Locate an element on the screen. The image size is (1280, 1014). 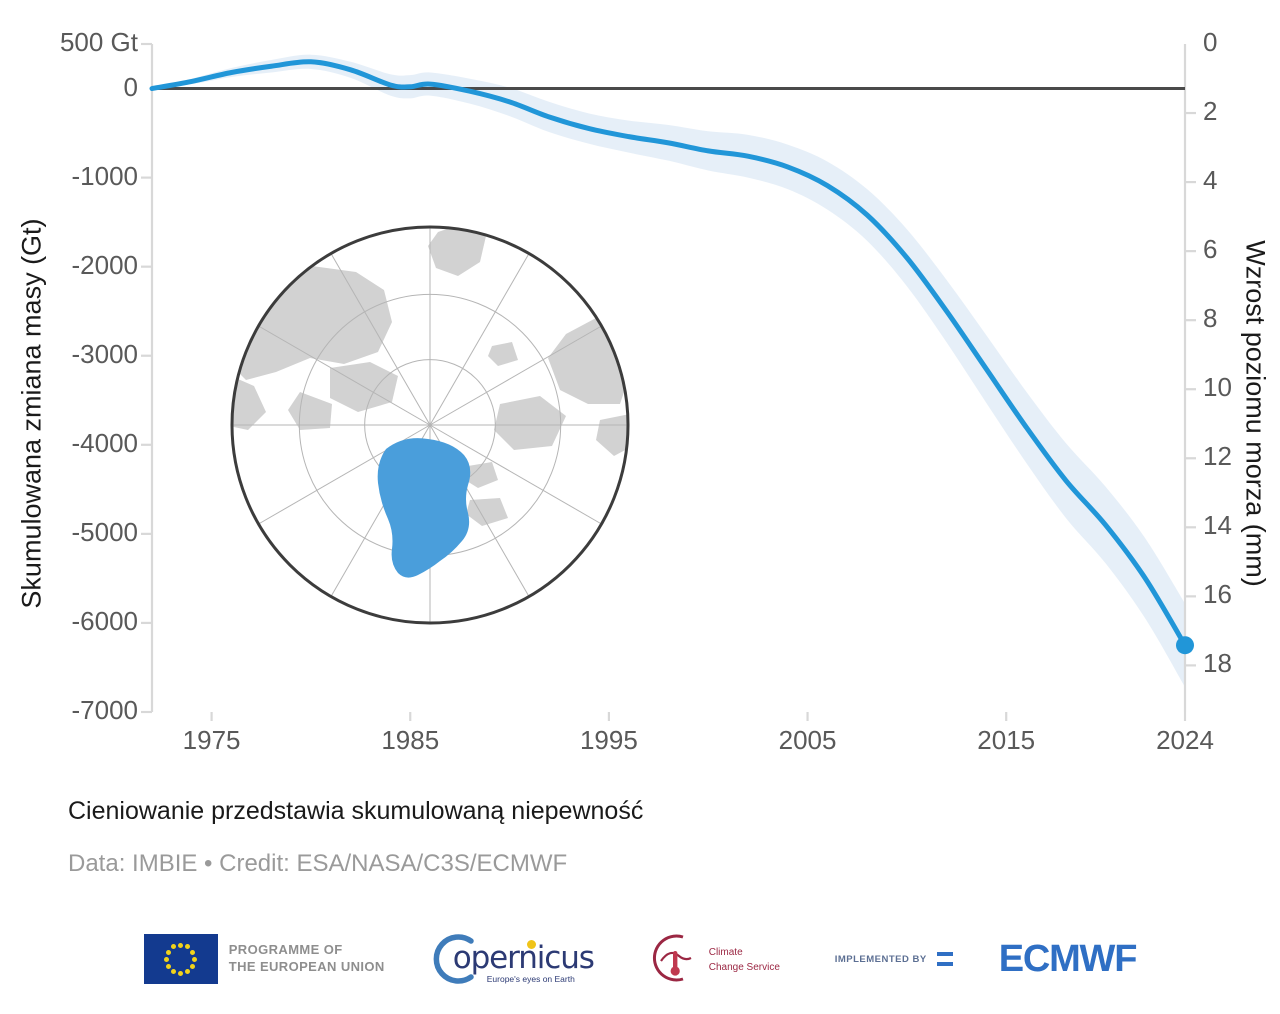
y-tick-left-2: -1000 is located at coordinates (105, 175).